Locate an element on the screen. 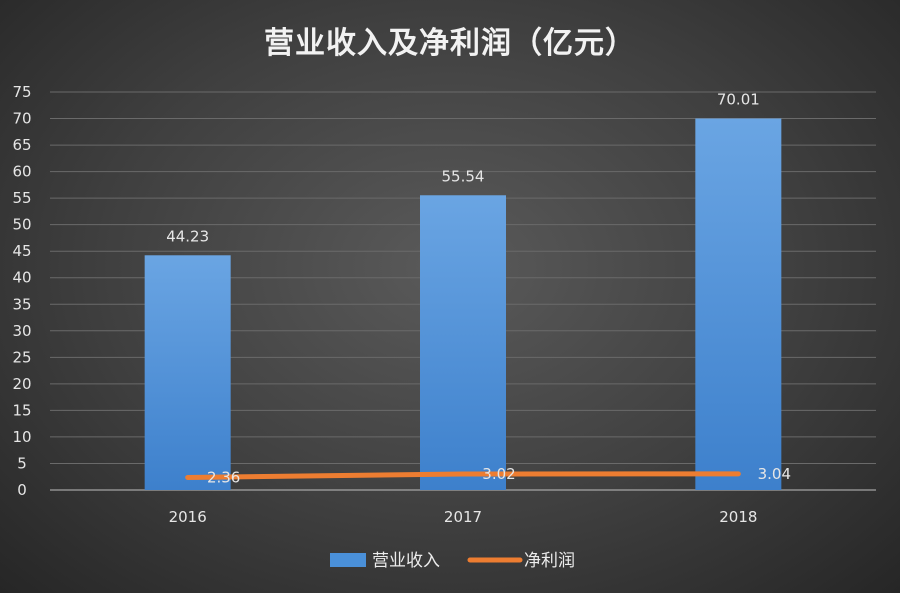 The image size is (900, 593). y-tick-label: 25 is located at coordinates (21, 357).